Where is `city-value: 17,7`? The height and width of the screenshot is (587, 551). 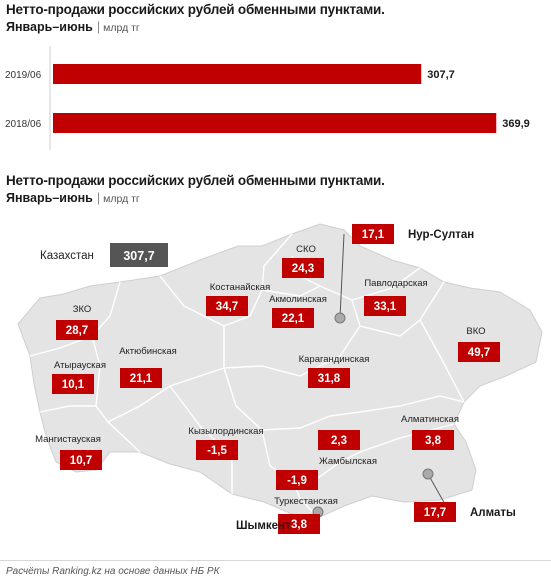 city-value: 17,7 is located at coordinates (435, 513).